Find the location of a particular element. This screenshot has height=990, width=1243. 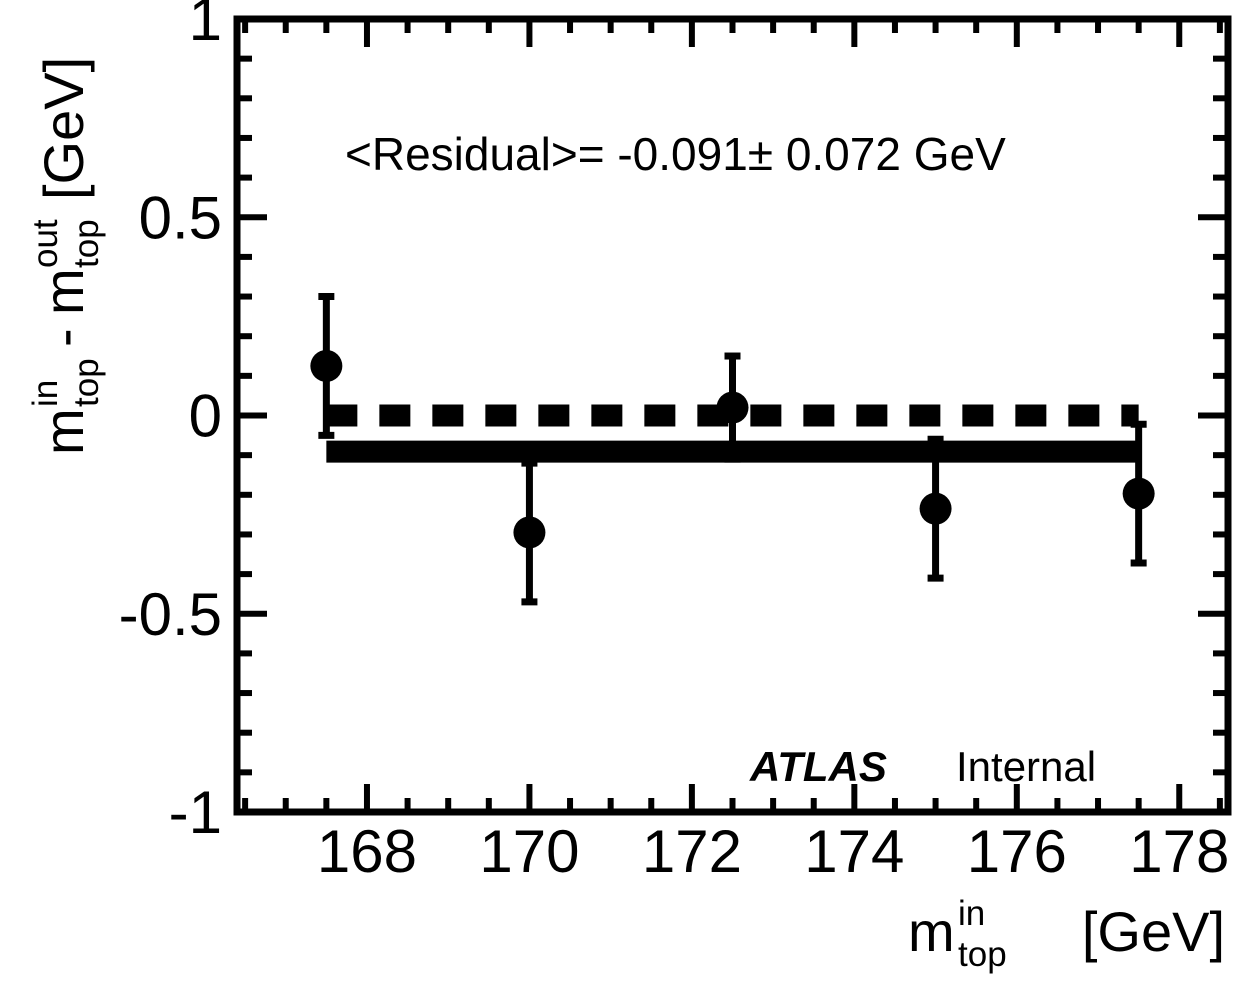

x-tick-label: 168 is located at coordinates (367, 851).